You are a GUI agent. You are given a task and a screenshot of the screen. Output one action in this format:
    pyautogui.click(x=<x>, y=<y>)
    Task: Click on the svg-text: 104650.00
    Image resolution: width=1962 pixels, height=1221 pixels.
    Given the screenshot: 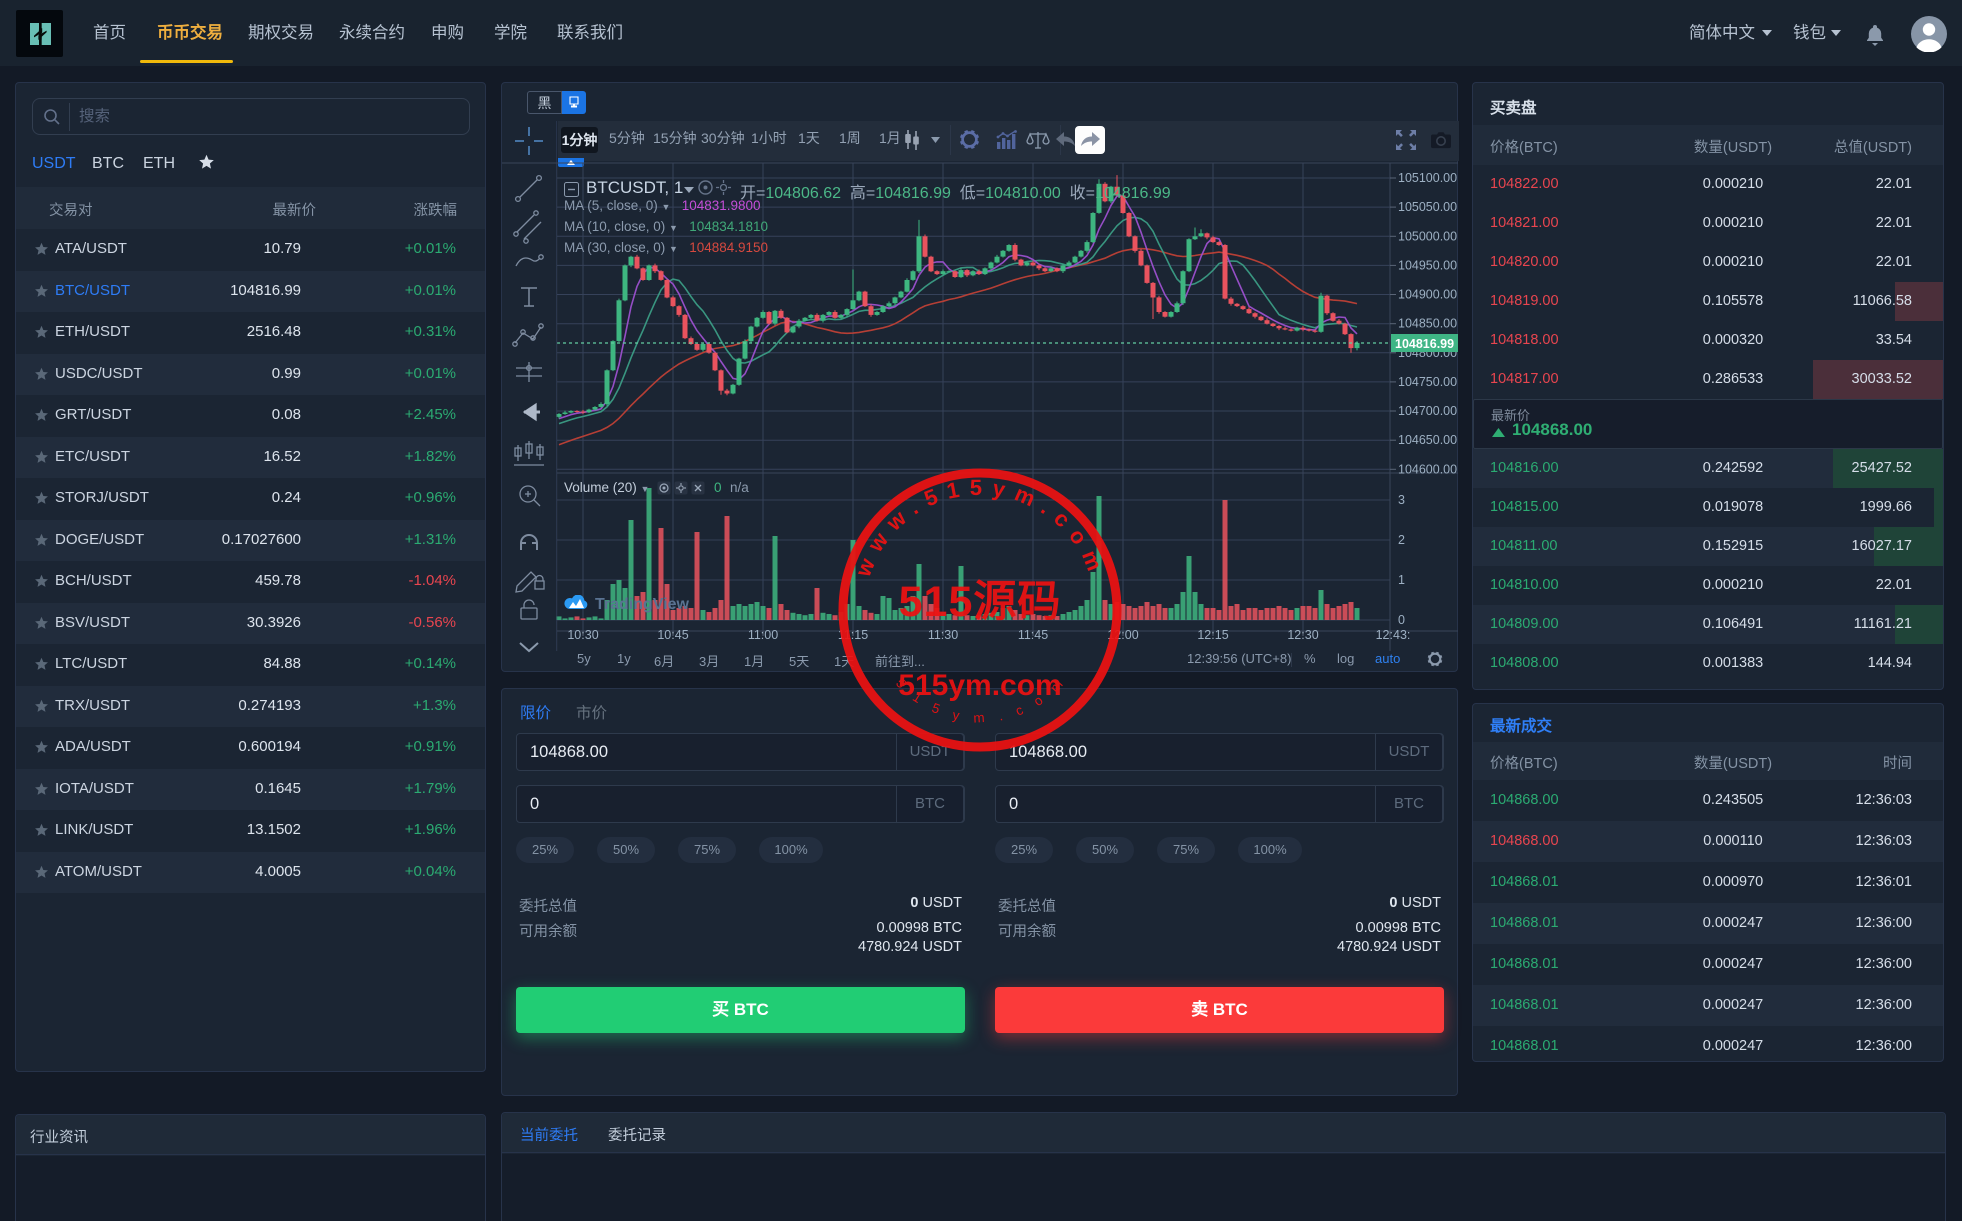 What is the action you would take?
    pyautogui.click(x=1427, y=440)
    